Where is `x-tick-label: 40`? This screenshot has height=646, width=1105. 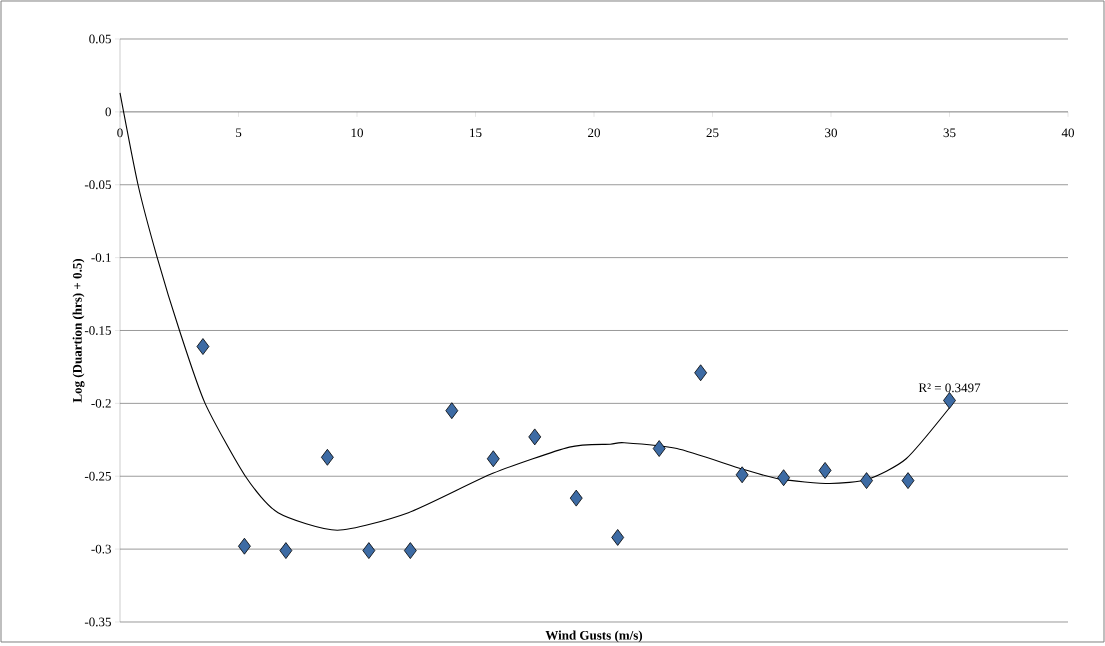
x-tick-label: 40 is located at coordinates (1067, 133).